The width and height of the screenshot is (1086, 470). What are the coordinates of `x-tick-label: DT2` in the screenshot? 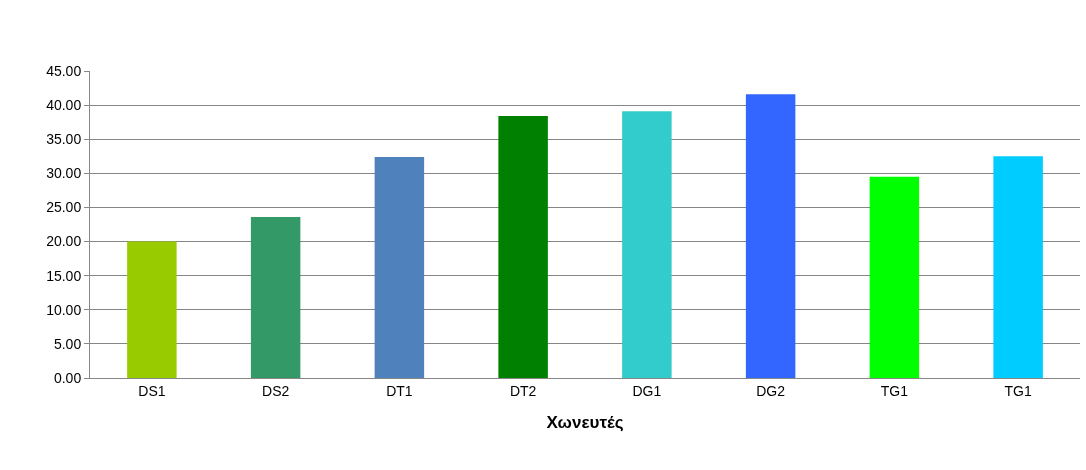 It's located at (523, 390).